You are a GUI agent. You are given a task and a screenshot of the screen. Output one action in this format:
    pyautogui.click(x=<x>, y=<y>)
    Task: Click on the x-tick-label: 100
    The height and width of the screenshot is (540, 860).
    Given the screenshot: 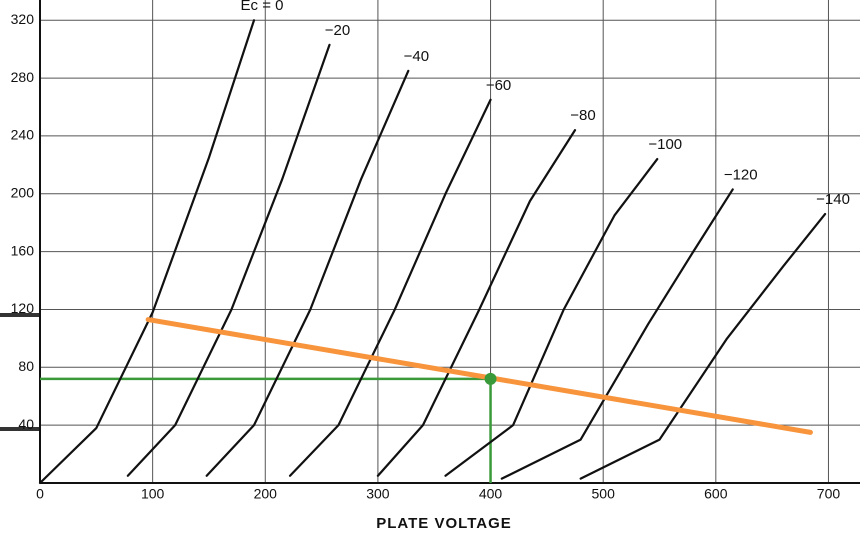 What is the action you would take?
    pyautogui.click(x=153, y=494)
    